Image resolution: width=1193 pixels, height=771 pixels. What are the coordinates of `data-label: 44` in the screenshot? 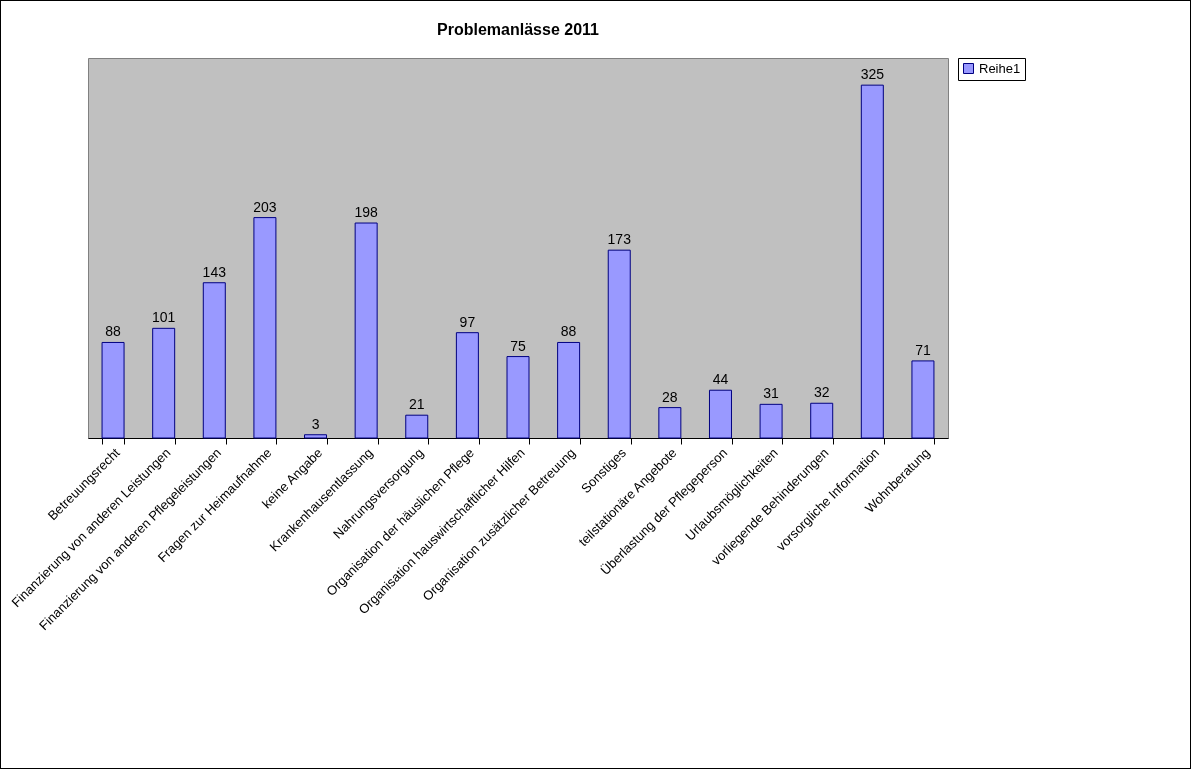 It's located at (720, 379).